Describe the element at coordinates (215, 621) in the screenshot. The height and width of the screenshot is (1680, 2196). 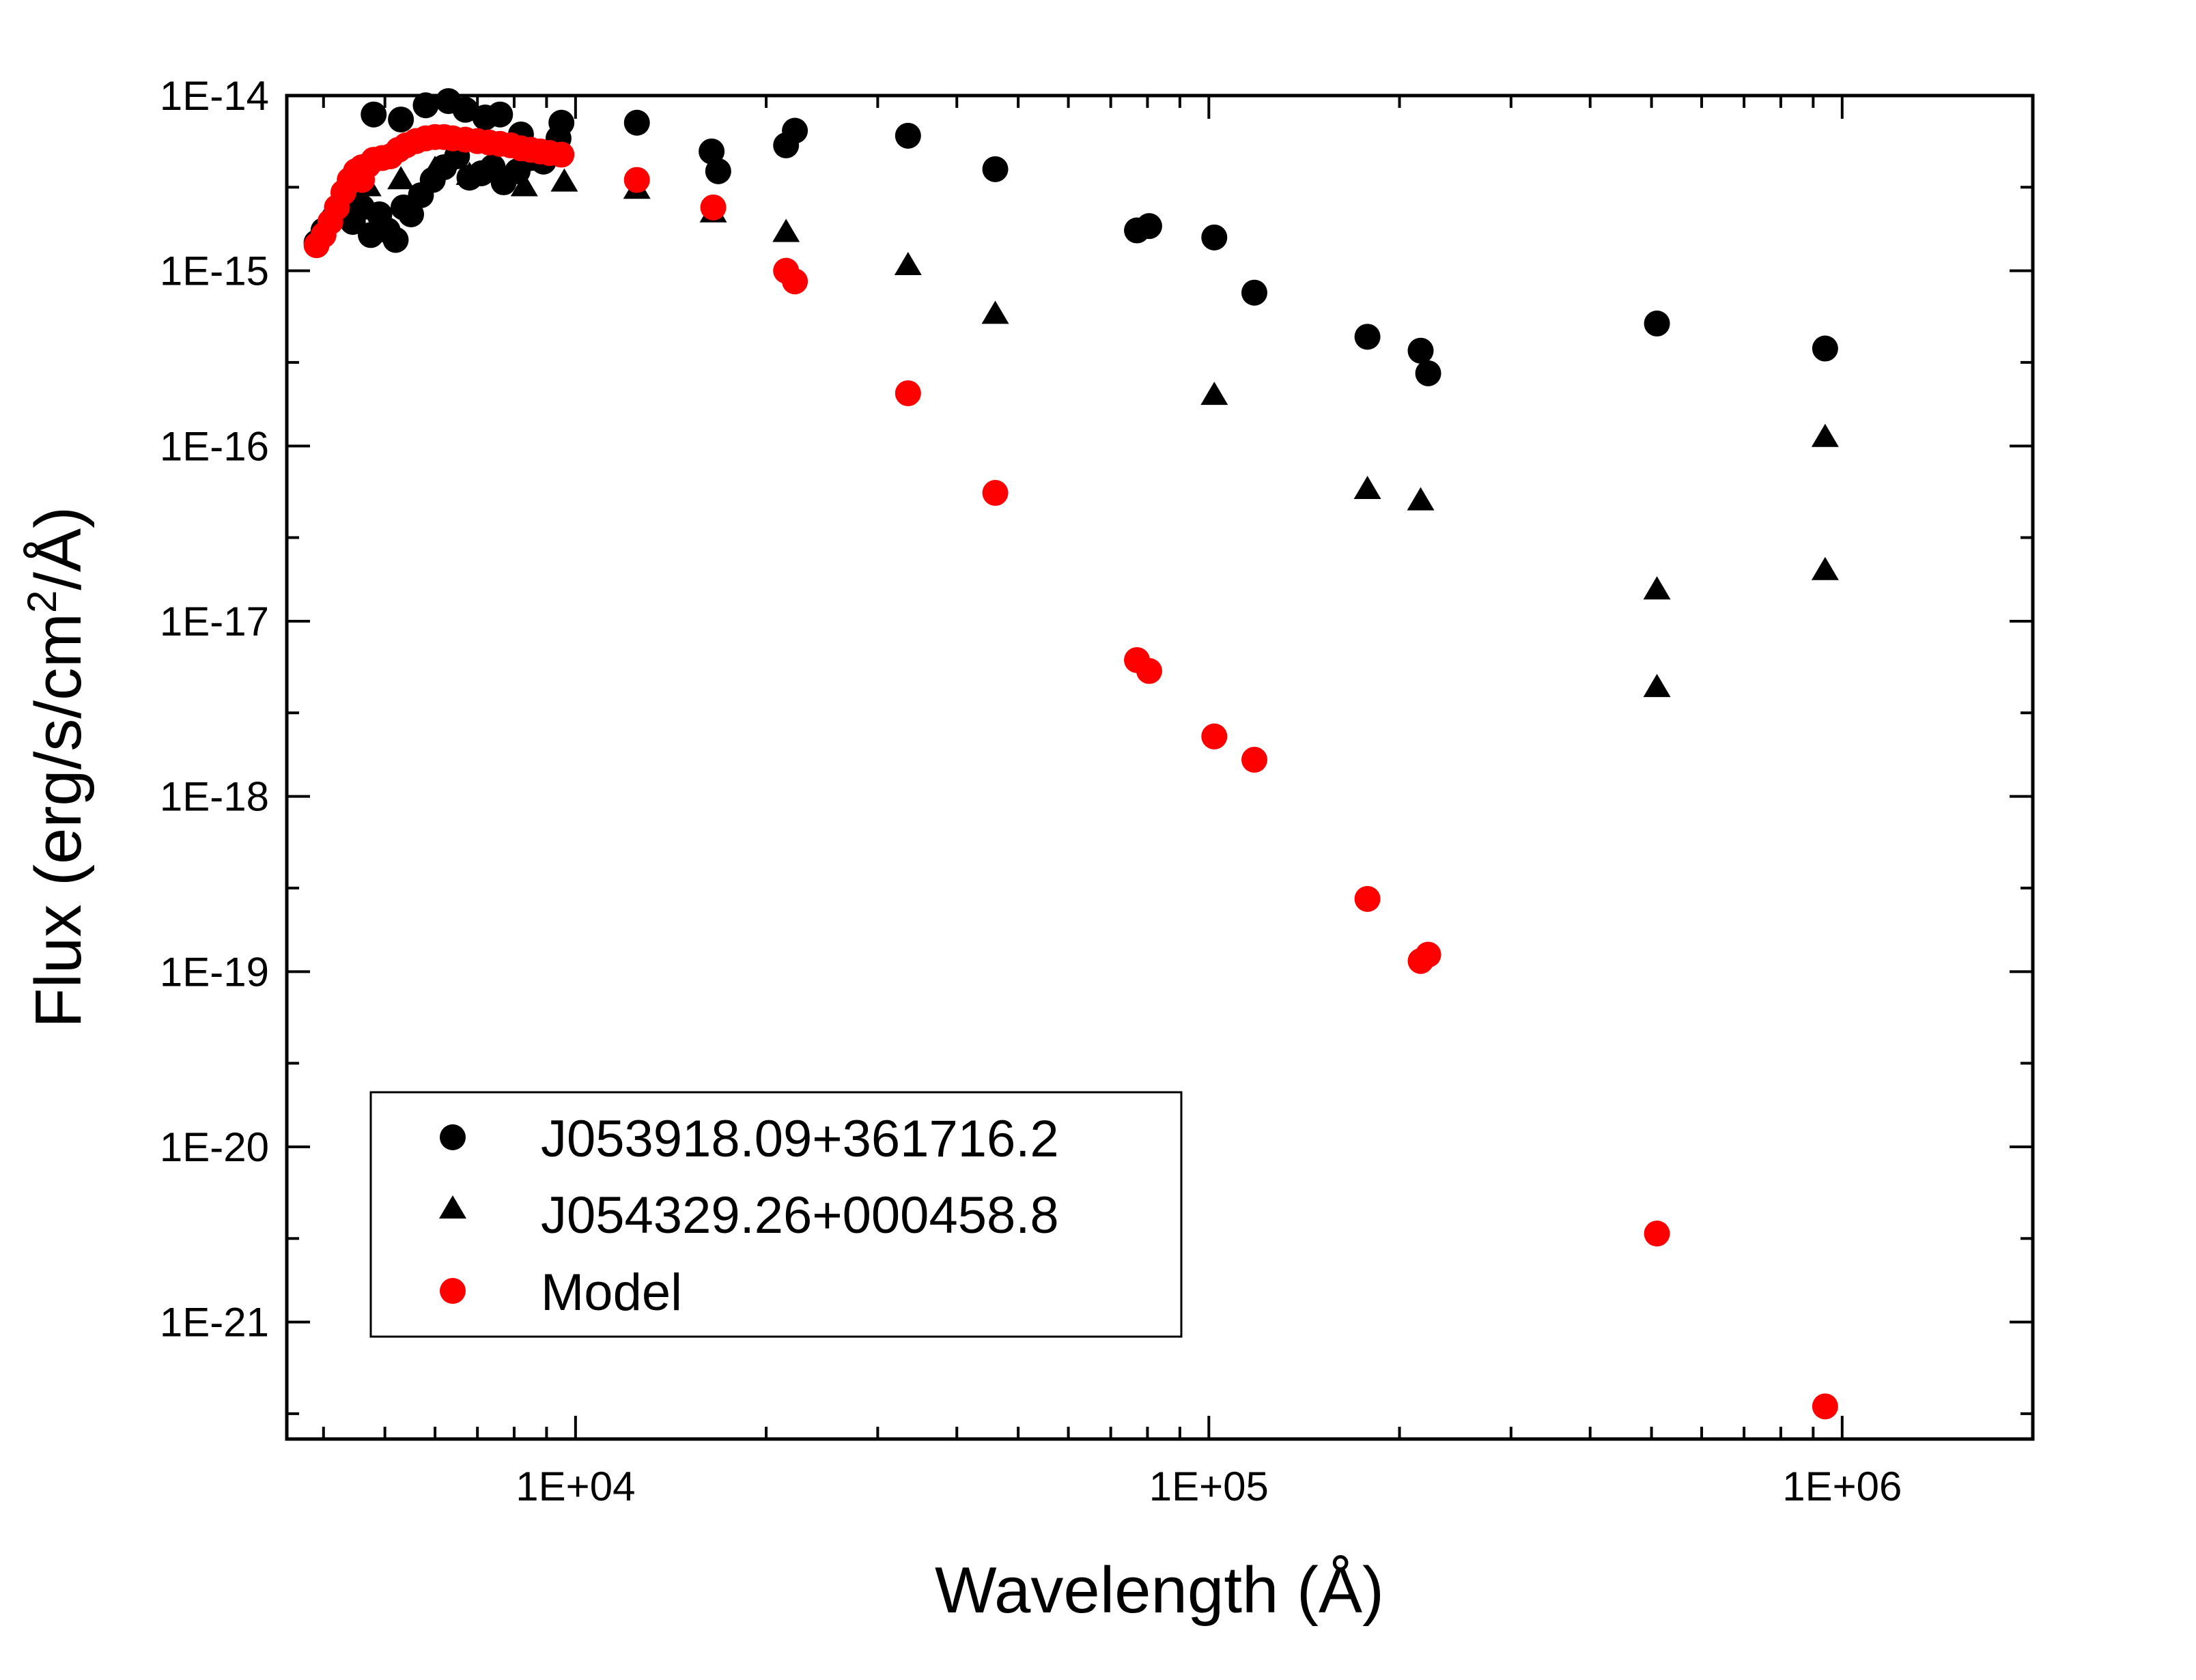
I see `y-tick-label: 1E-17` at that location.